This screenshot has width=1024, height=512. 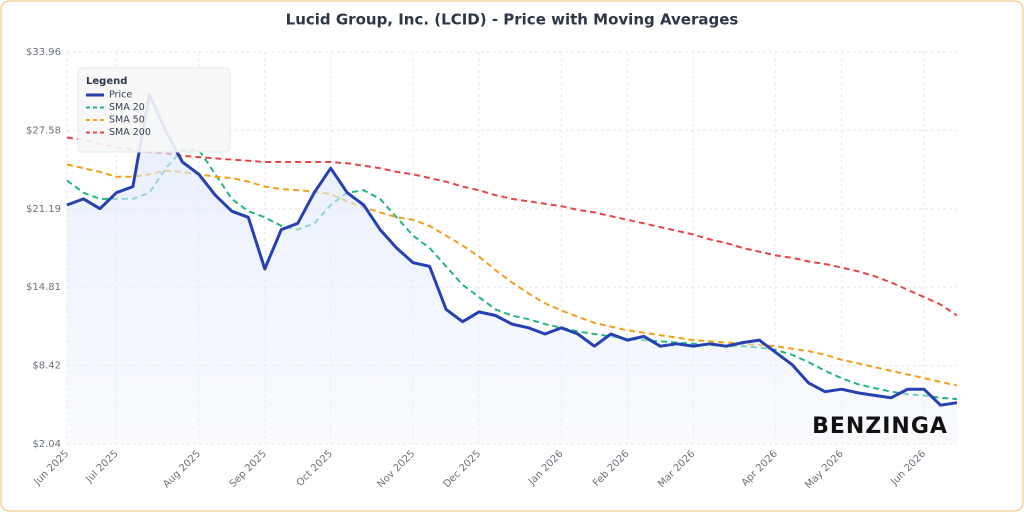 What do you see at coordinates (127, 120) in the screenshot?
I see `legend-label: SMA 50` at bounding box center [127, 120].